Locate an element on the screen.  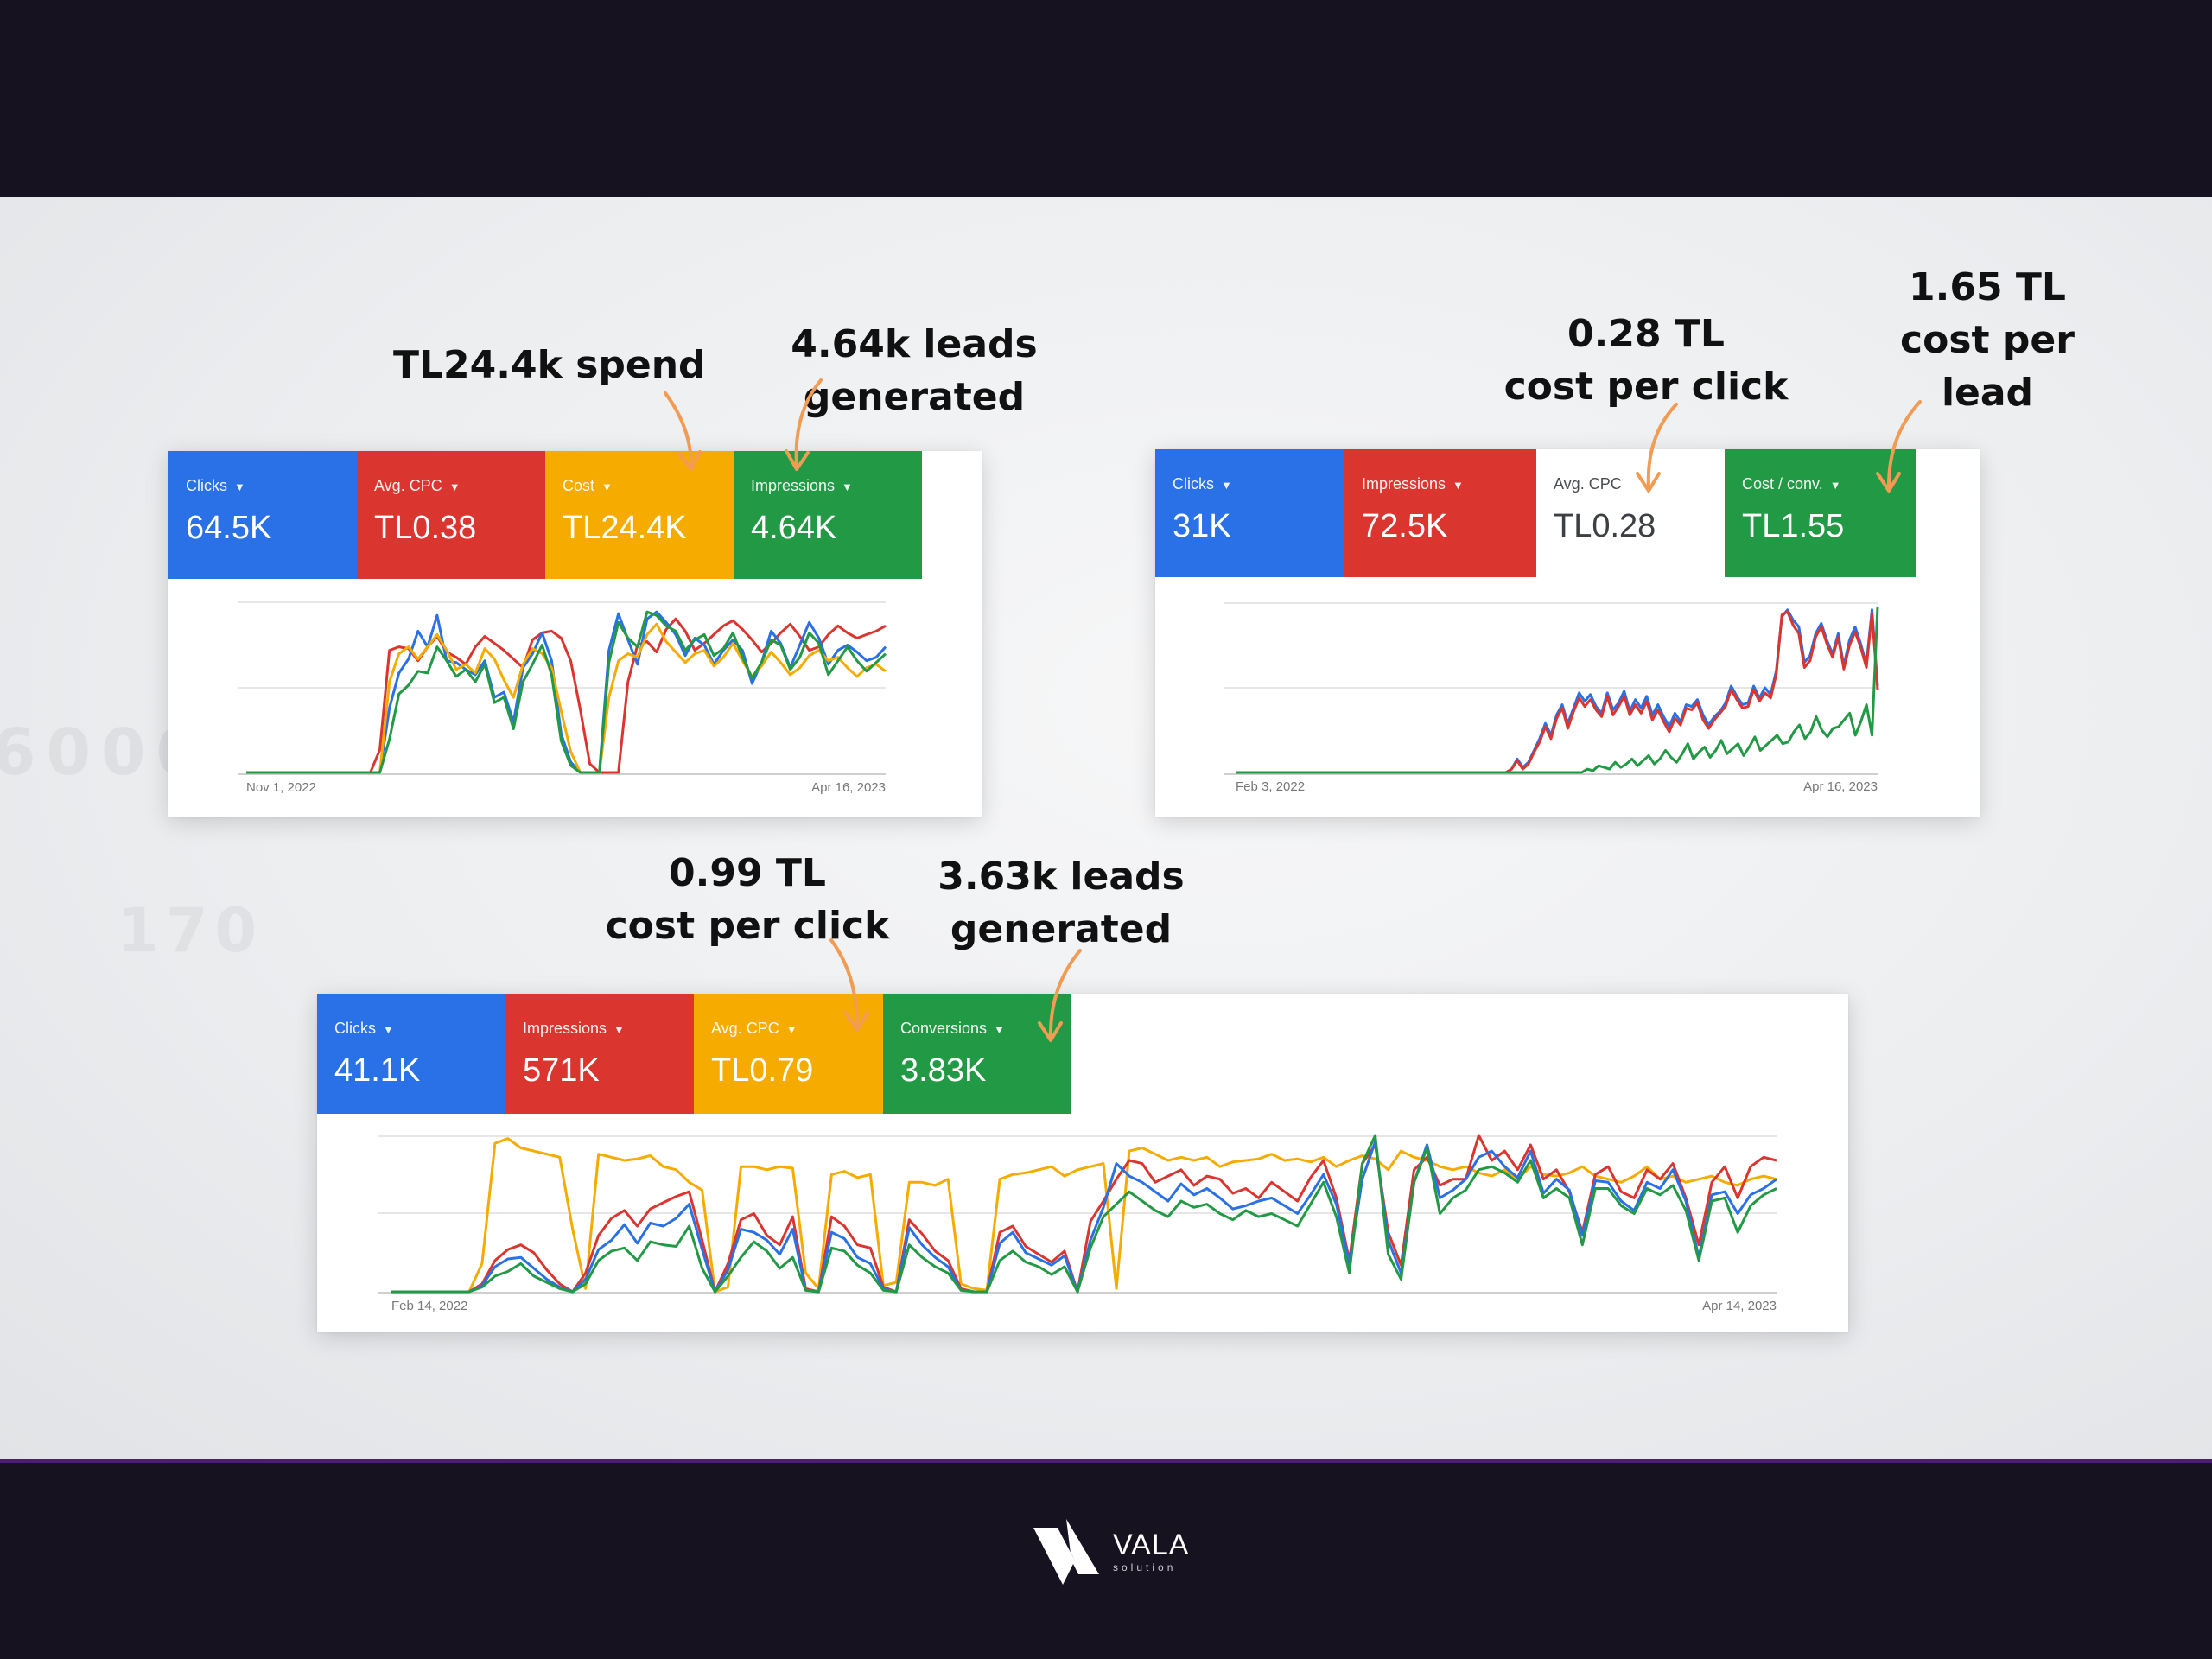
metric-label: Conversions ▼ is located at coordinates (952, 1028).